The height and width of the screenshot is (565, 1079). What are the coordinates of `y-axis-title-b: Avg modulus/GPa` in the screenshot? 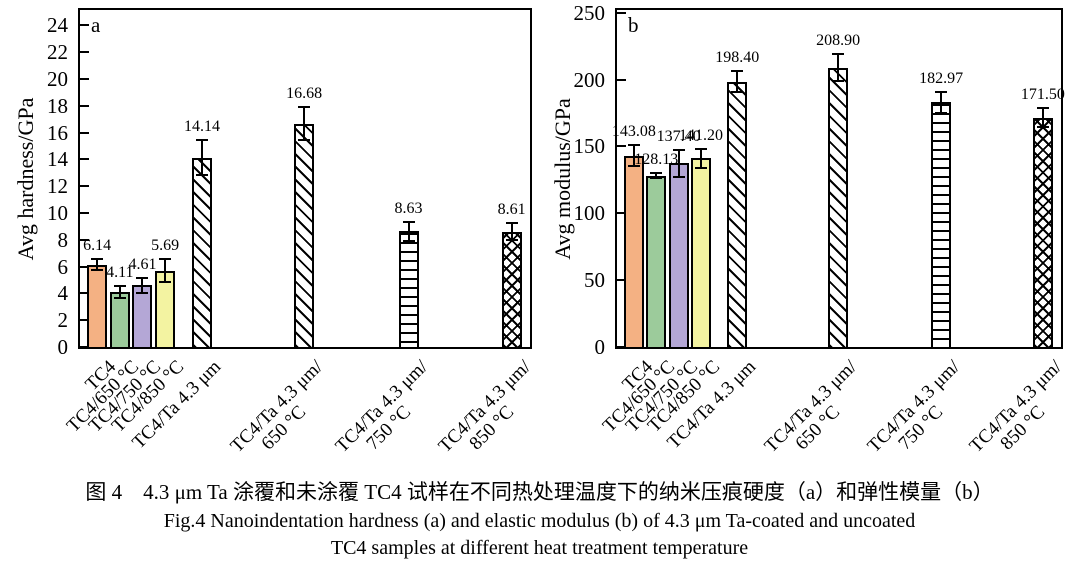 It's located at (562, 178).